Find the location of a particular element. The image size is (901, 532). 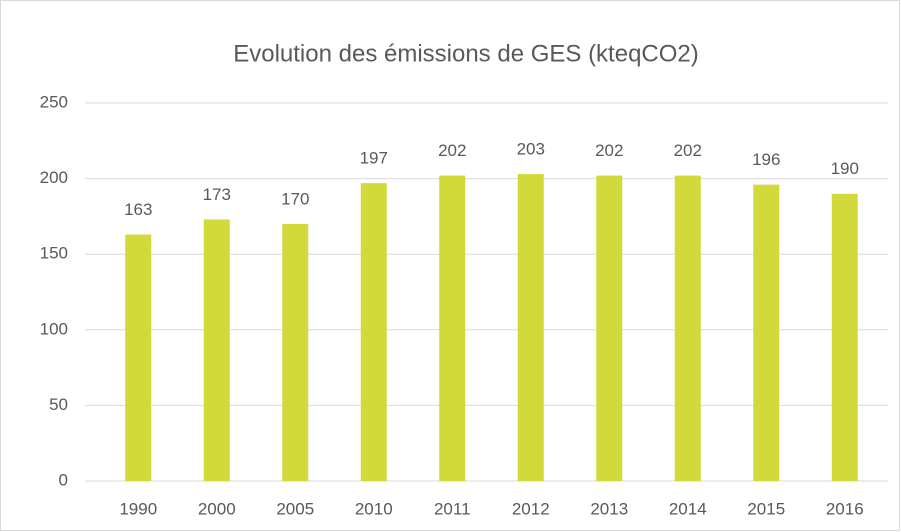

y-tick-label: 250 is located at coordinates (54, 101).